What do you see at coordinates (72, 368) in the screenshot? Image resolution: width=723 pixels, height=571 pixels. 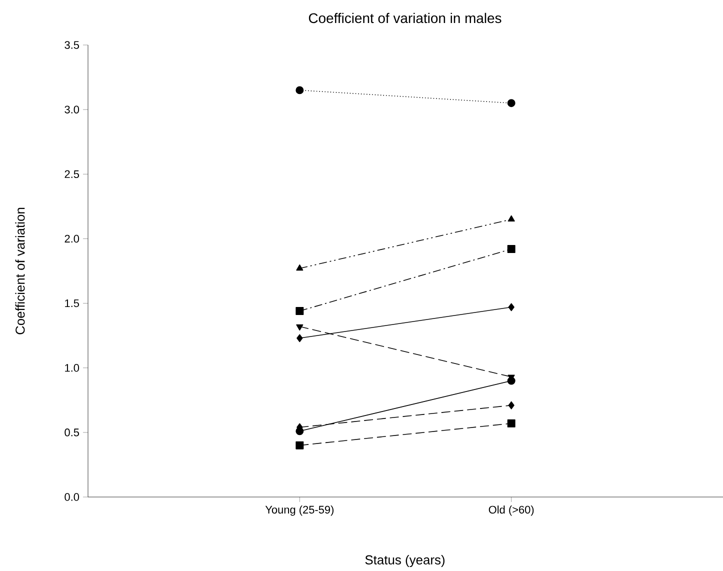 I see `y-tick-label: 1.0` at bounding box center [72, 368].